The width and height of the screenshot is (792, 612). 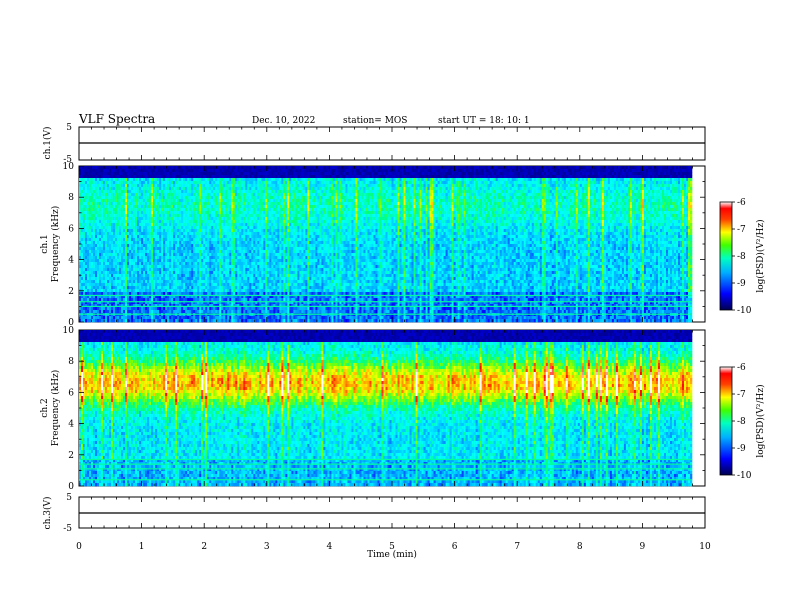 I want to click on chart-title: VLF Spectra, so click(x=116, y=119).